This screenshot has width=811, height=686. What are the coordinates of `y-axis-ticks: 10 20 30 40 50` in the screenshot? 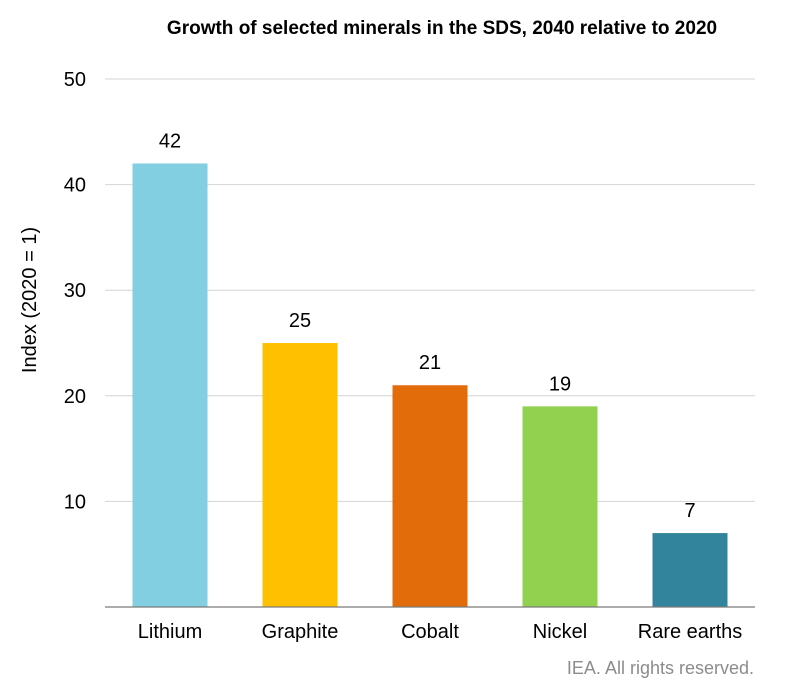 It's located at (75, 291).